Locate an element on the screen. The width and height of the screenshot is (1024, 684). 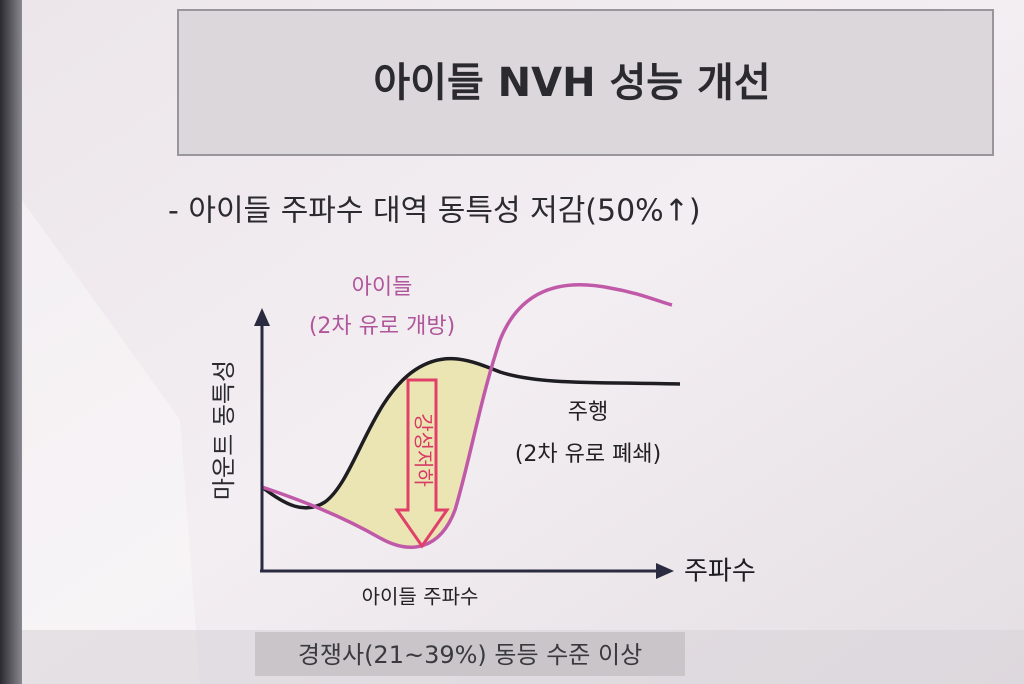
drive-label: 주행 is located at coordinates (588, 412).